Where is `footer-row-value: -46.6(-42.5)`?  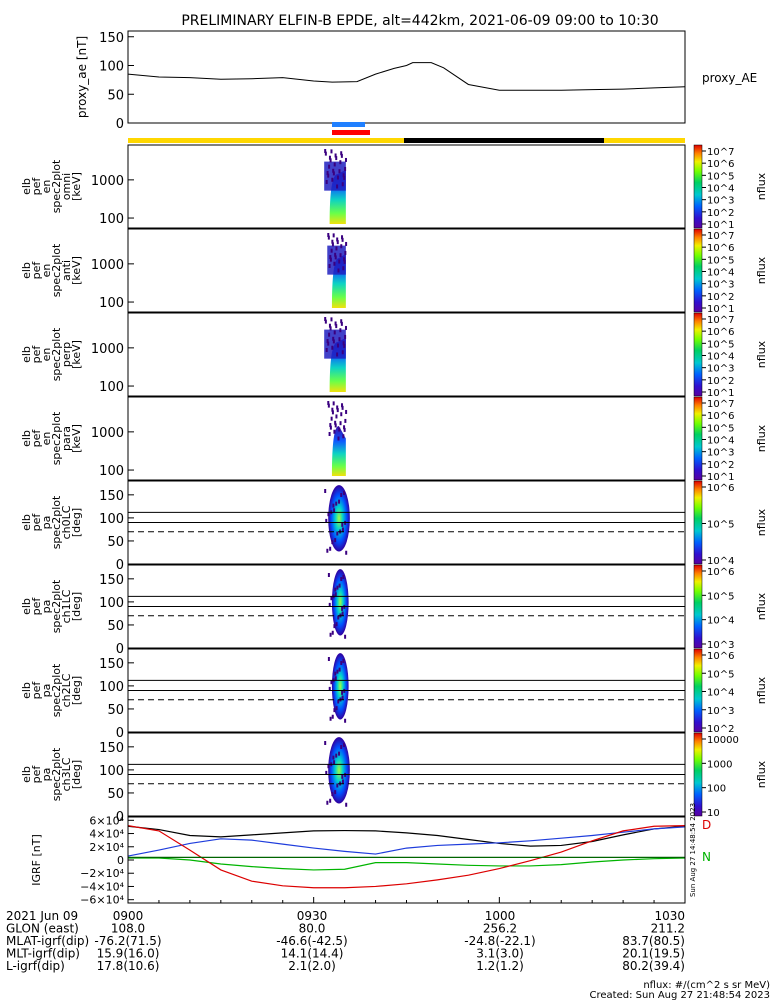
footer-row-value: -46.6(-42.5) is located at coordinates (311, 941).